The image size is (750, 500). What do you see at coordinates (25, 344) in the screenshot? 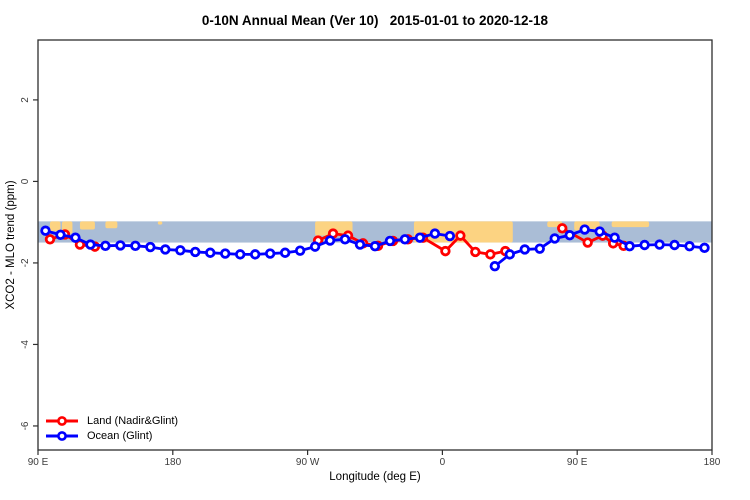
I see `y-tick-label: -4` at bounding box center [25, 344].